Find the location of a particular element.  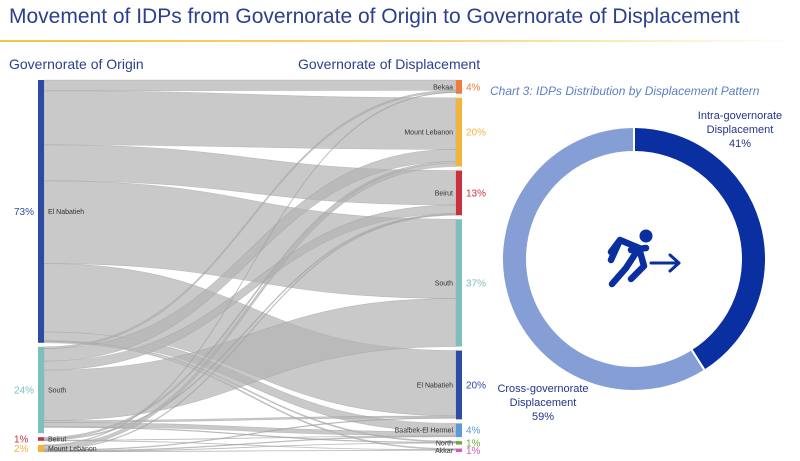

person-running-arrow-icon is located at coordinates (644, 258).